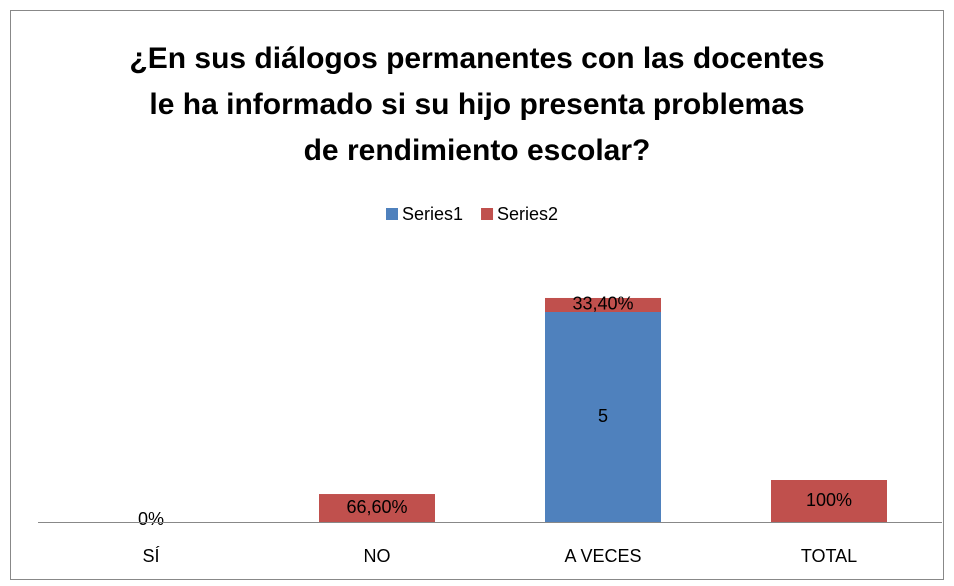 Image resolution: width=954 pixels, height=586 pixels. What do you see at coordinates (432, 214) in the screenshot?
I see `legend-label: Series1` at bounding box center [432, 214].